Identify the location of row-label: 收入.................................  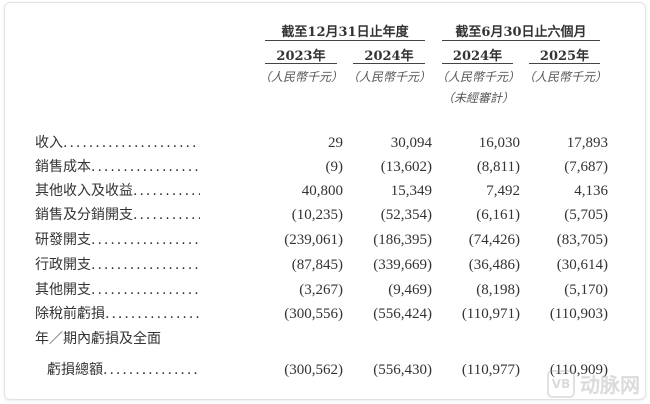
(117, 143).